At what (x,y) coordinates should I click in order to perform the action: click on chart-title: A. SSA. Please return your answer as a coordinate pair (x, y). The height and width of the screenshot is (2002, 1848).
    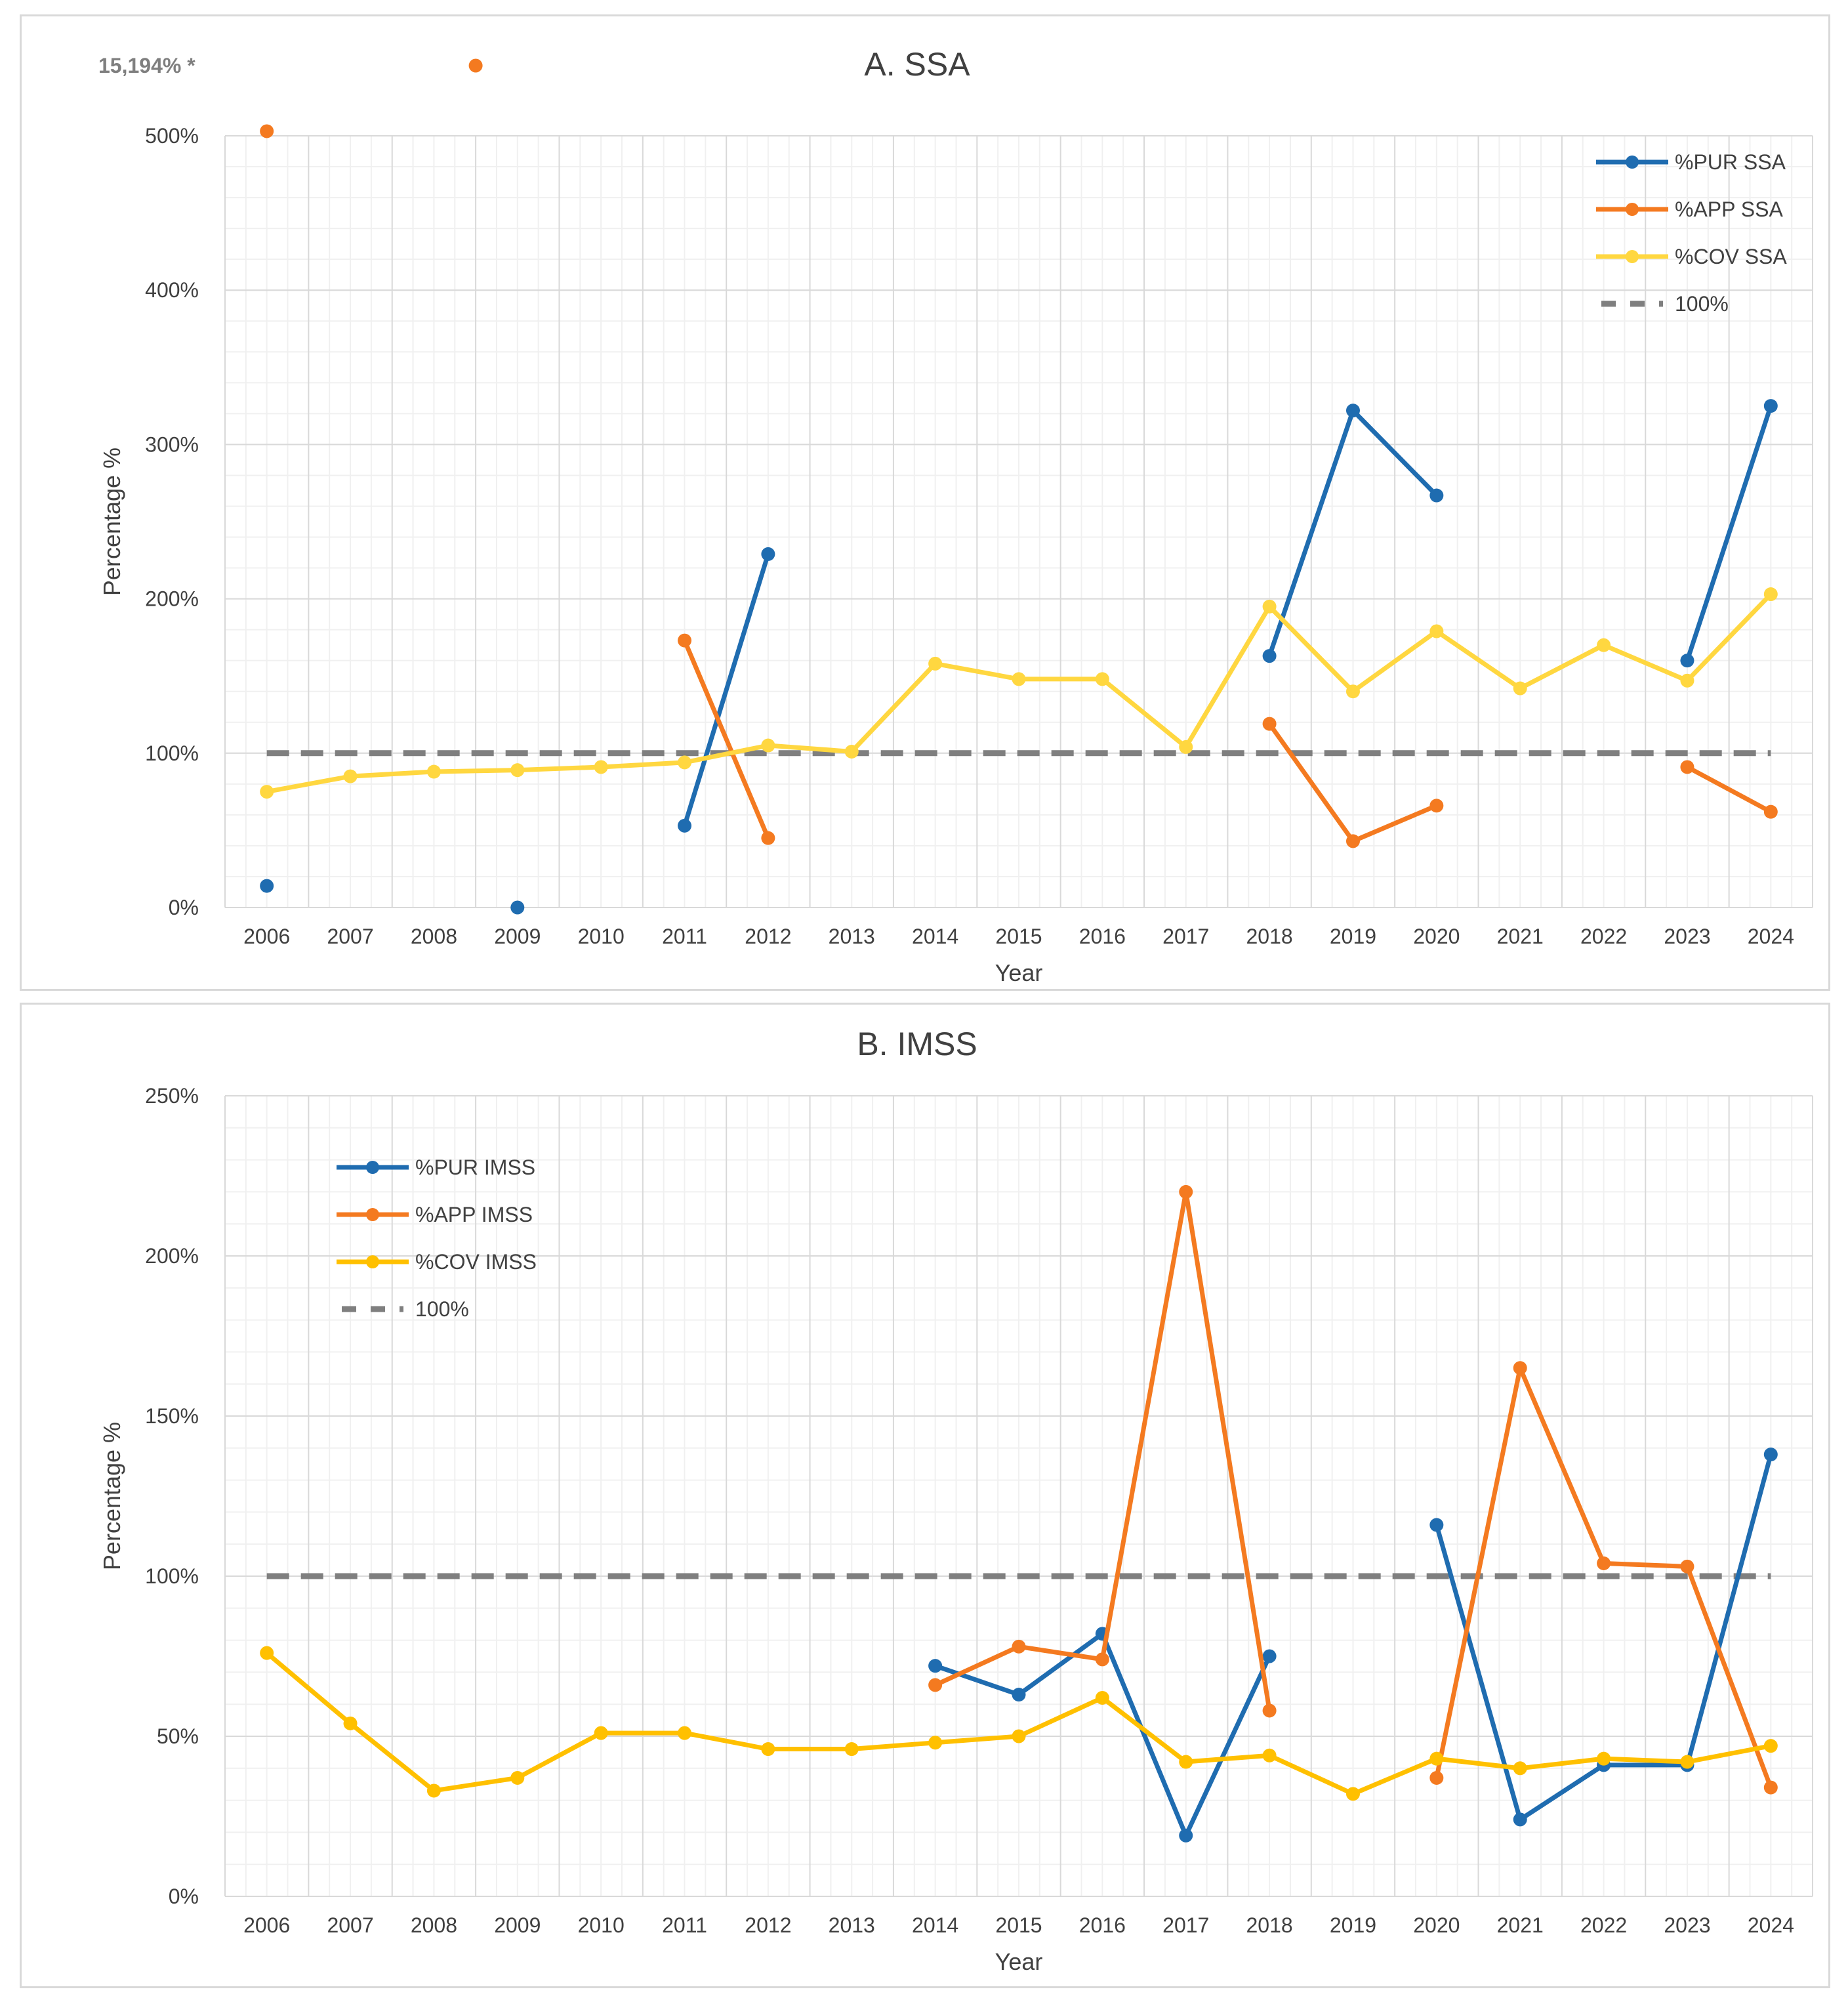
    Looking at the image, I should click on (917, 64).